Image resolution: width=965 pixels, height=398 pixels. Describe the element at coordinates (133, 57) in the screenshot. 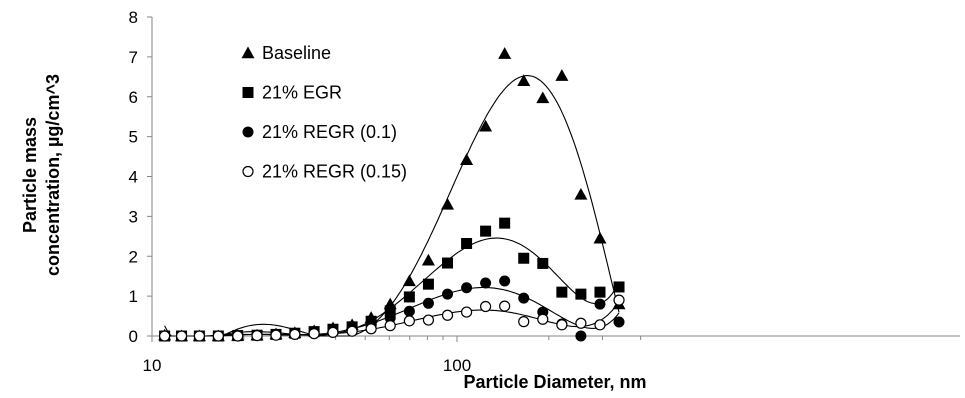

I see `y-tick-label: 7` at that location.